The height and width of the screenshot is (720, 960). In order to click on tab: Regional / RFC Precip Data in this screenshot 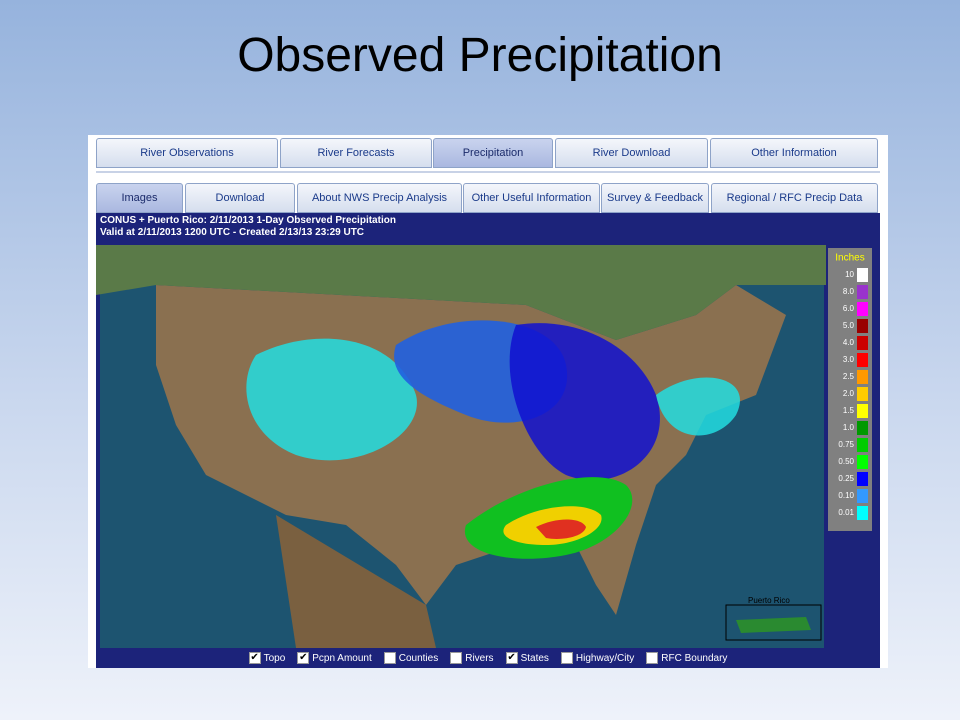, I will do `click(794, 198)`.